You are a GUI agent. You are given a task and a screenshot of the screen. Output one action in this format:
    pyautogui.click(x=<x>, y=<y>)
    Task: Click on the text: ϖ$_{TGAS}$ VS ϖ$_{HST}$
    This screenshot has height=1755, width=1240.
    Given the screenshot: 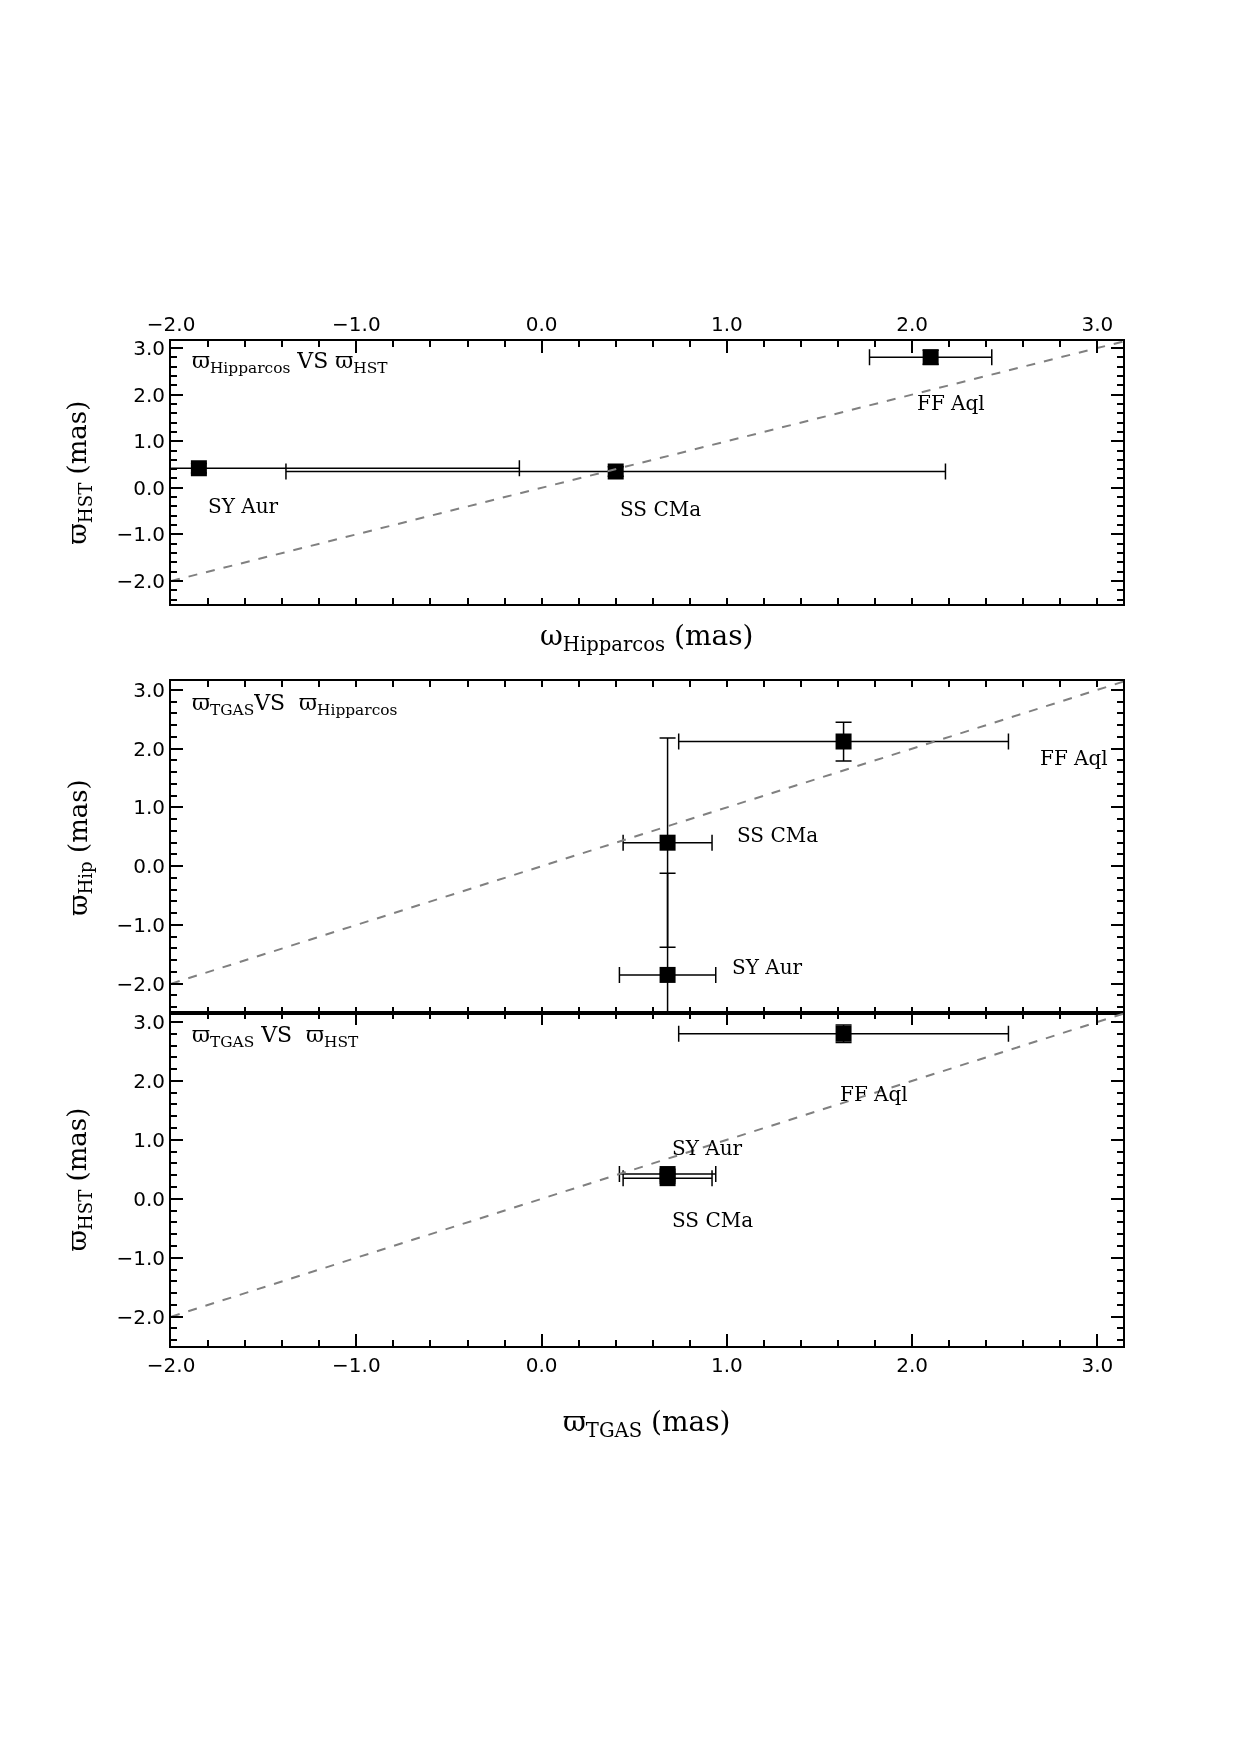 What is the action you would take?
    pyautogui.click(x=276, y=1036)
    